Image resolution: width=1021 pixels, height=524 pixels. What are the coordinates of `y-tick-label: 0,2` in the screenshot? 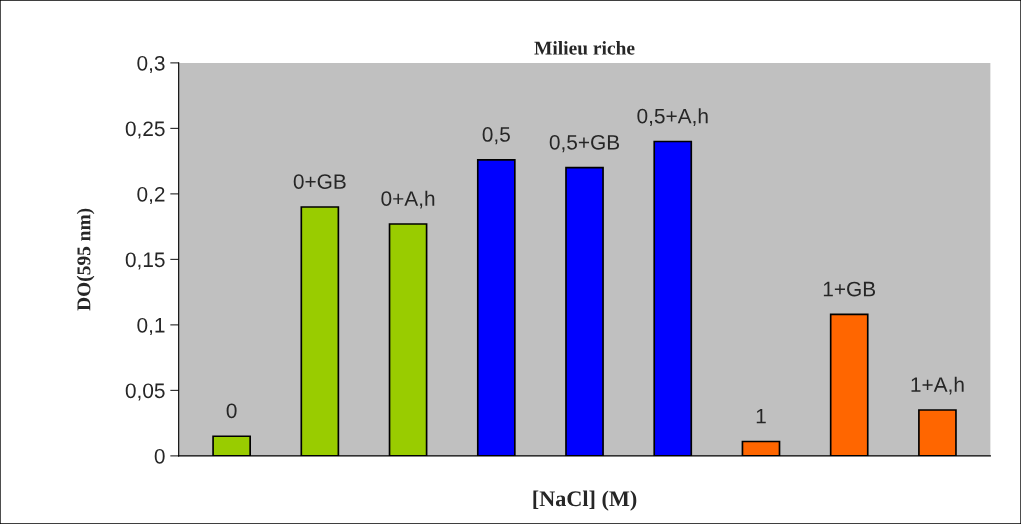 It's located at (151, 195).